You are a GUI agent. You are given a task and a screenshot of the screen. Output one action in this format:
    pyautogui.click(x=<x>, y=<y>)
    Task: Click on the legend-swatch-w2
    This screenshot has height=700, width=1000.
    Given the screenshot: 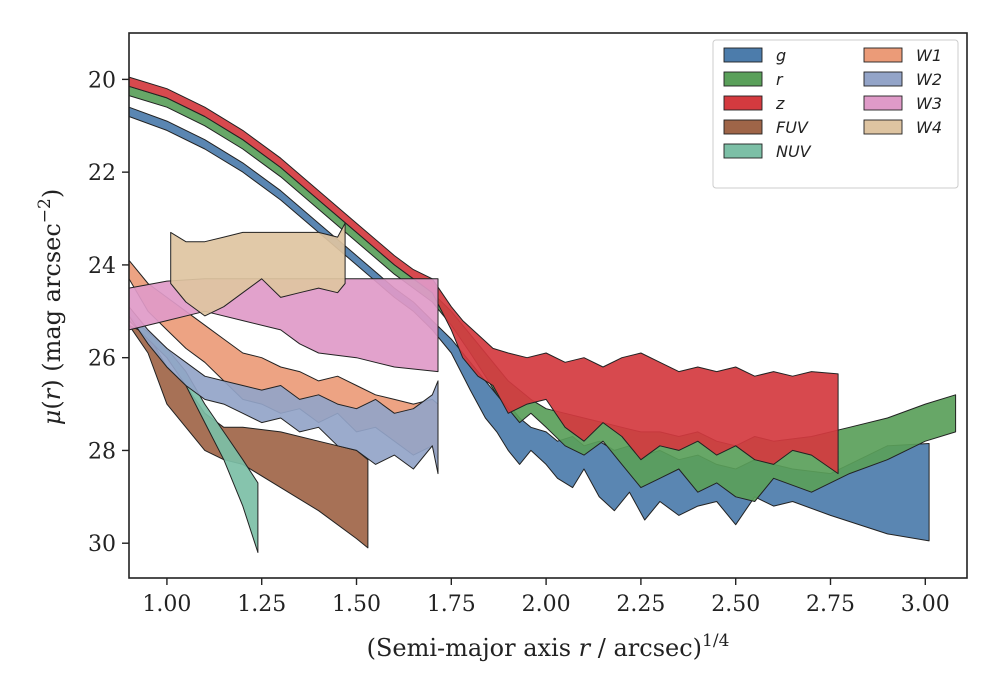 What is the action you would take?
    pyautogui.click(x=883, y=79)
    